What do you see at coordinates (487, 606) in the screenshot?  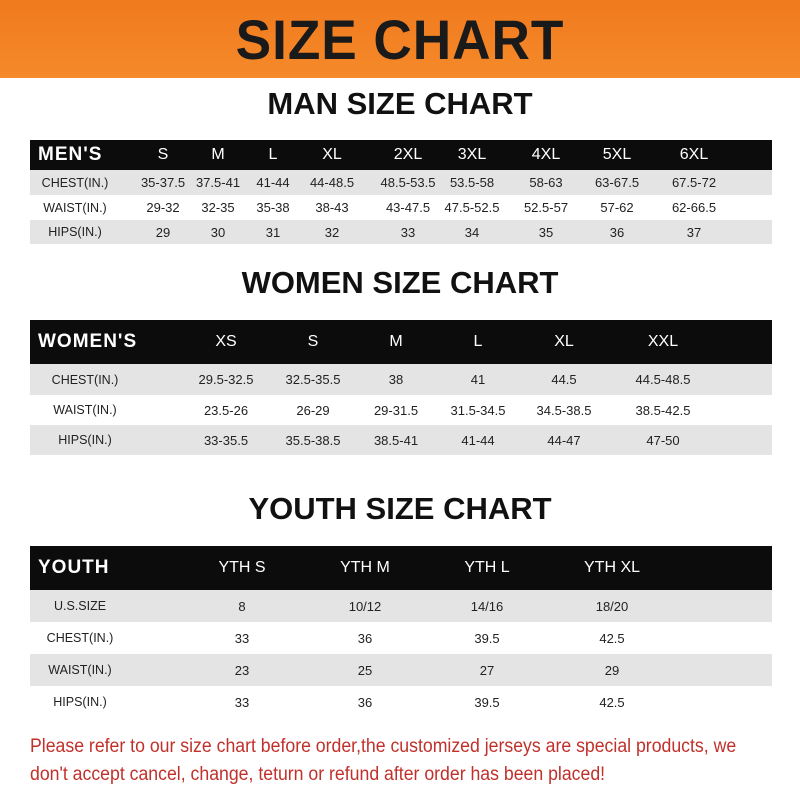 I see `table-cell: 14/16` at bounding box center [487, 606].